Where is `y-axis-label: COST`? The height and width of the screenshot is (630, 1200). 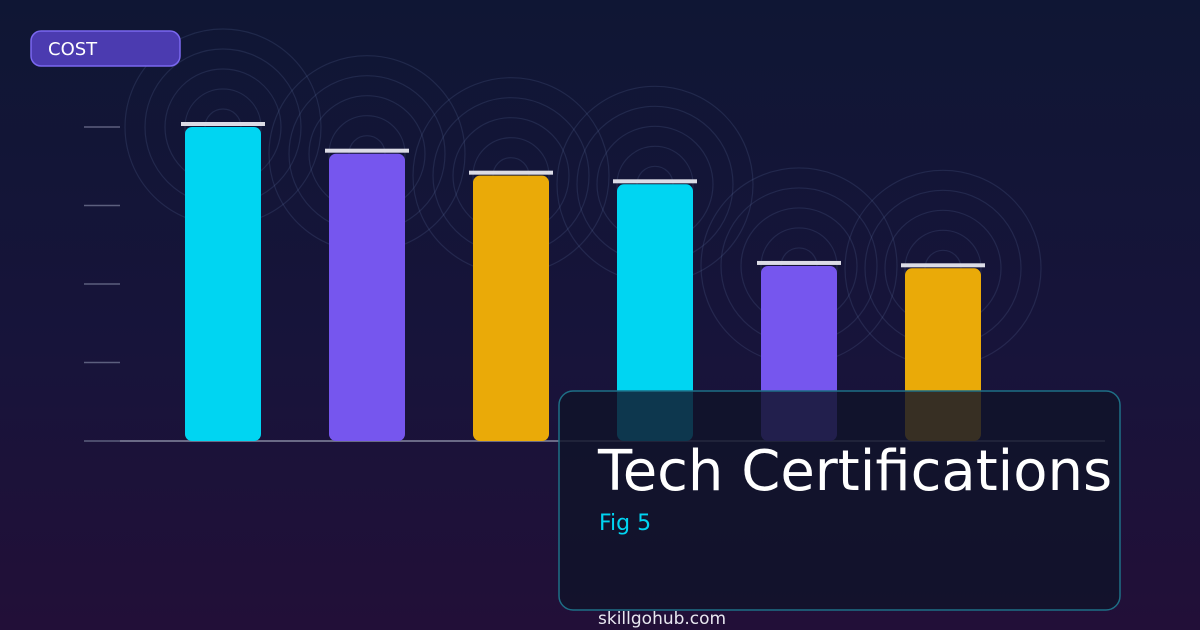
y-axis-label: COST is located at coordinates (73, 49).